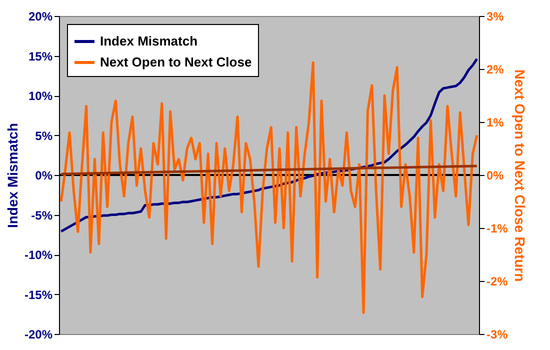  What do you see at coordinates (497, 281) in the screenshot?
I see `y2-tick-label: -2%` at bounding box center [497, 281].